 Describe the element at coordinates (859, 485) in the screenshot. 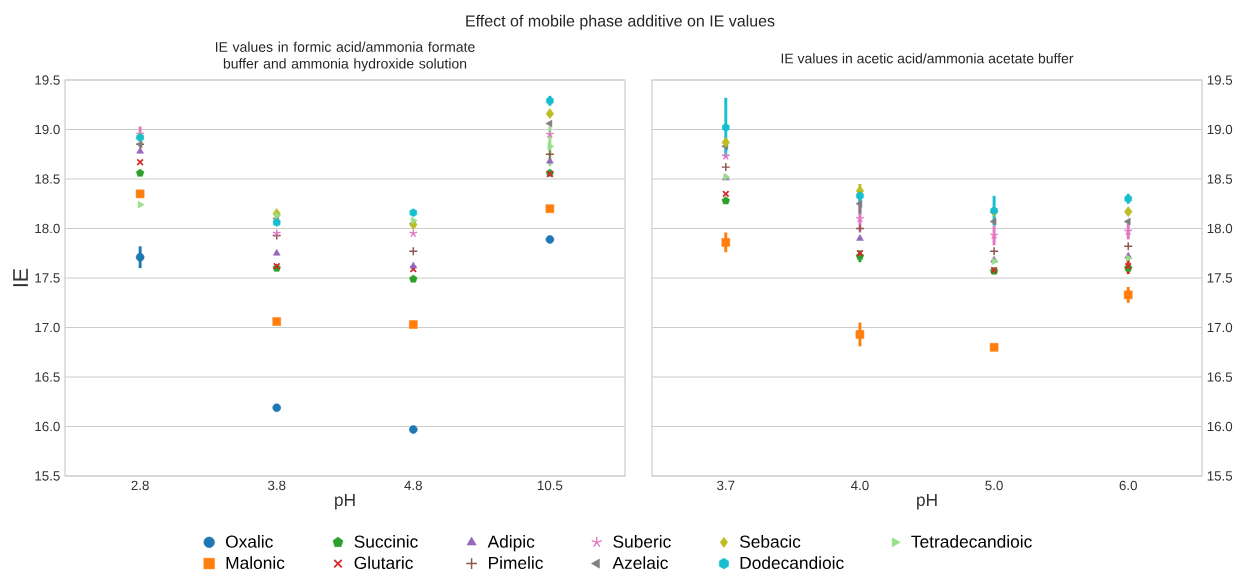

I see `x-tick-label: 4.0` at that location.